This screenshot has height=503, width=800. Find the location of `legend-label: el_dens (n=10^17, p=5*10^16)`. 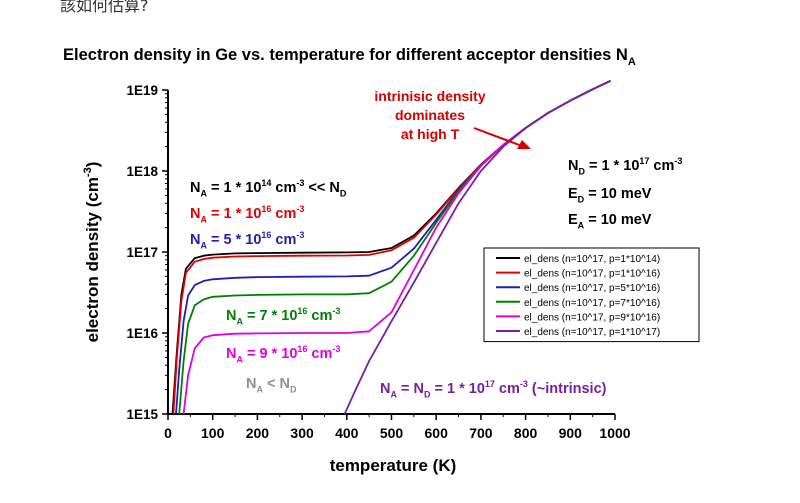

legend-label: el_dens (n=10^17, p=5*10^16) is located at coordinates (592, 288).